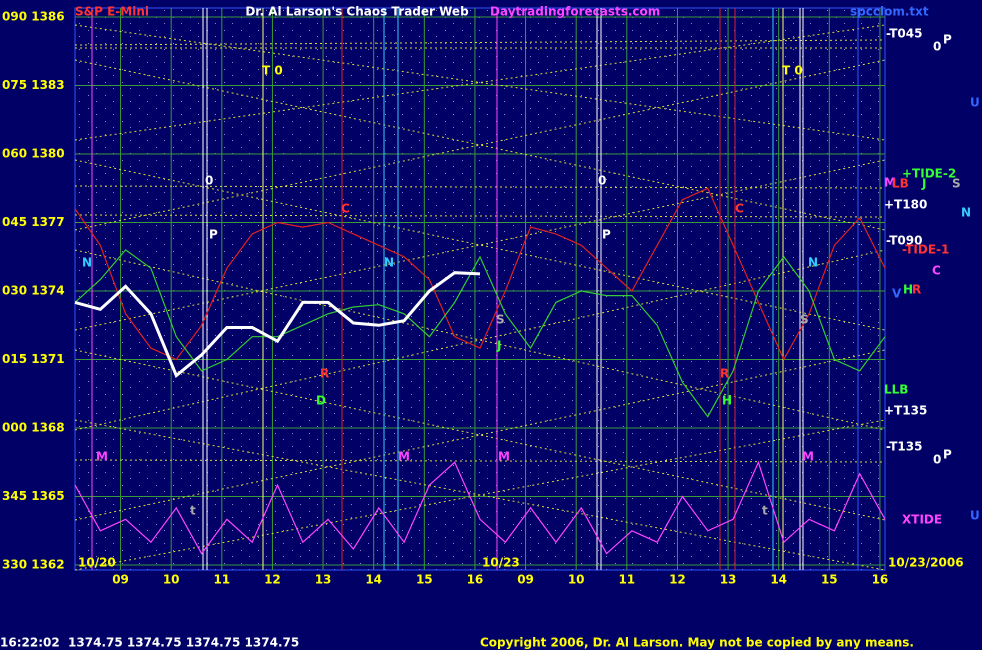 Image resolution: width=982 pixels, height=650 pixels. What do you see at coordinates (926, 563) in the screenshot?
I see `date-label: 10/23/2006` at bounding box center [926, 563].